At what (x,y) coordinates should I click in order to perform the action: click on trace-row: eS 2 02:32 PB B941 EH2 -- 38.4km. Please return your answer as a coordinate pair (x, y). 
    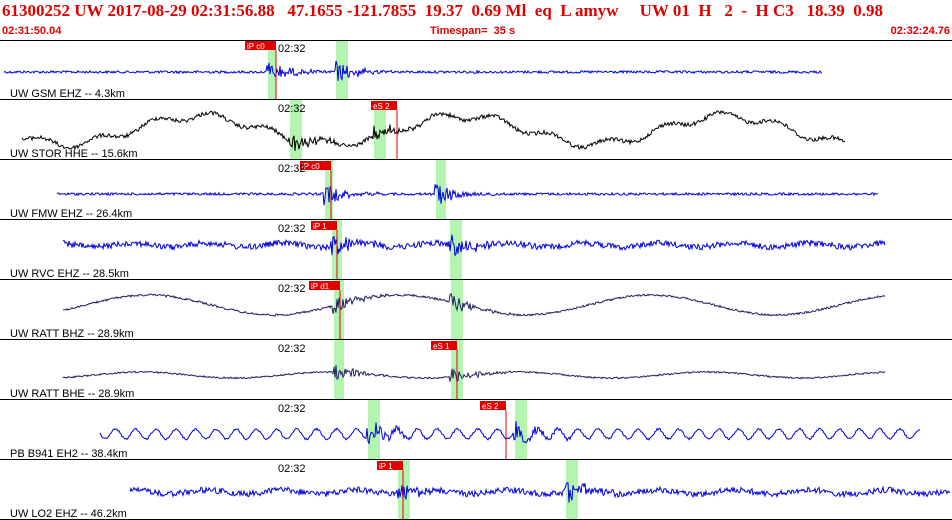
    Looking at the image, I should click on (476, 430).